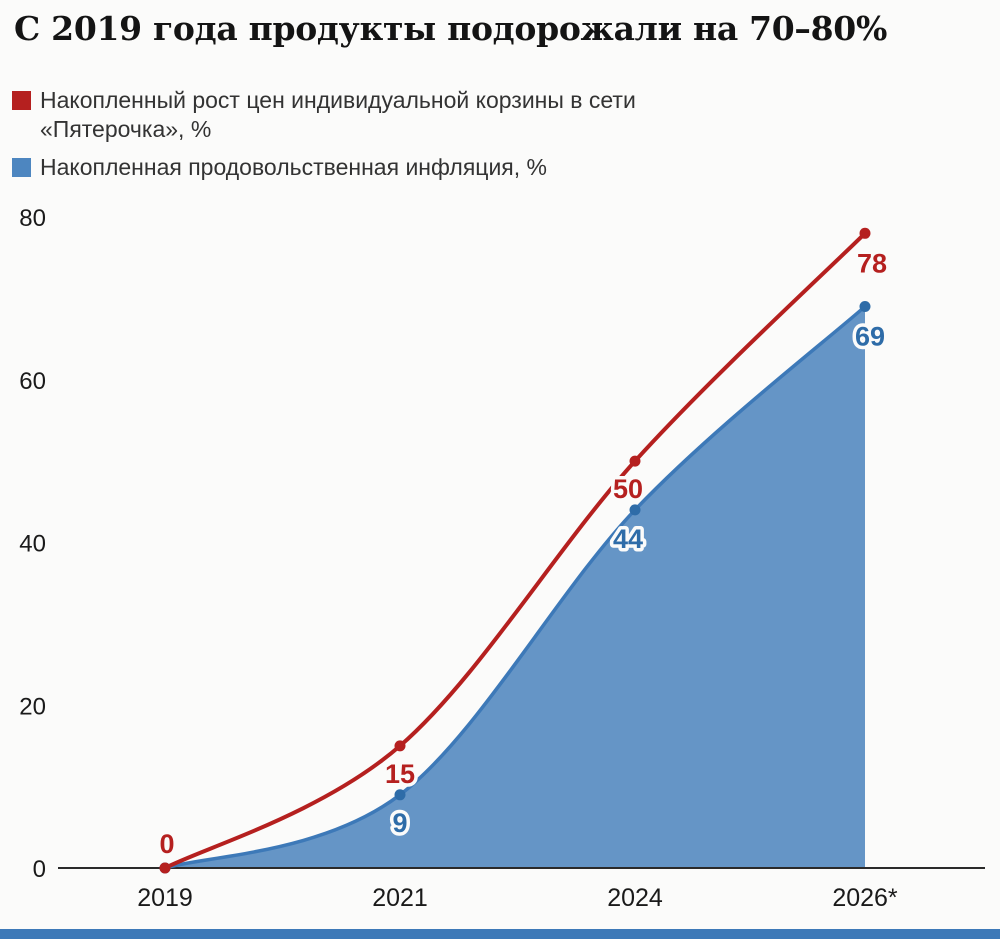 Image resolution: width=1000 pixels, height=939 pixels. Describe the element at coordinates (32, 544) in the screenshot. I see `y-axis-tick-label: 40` at that location.